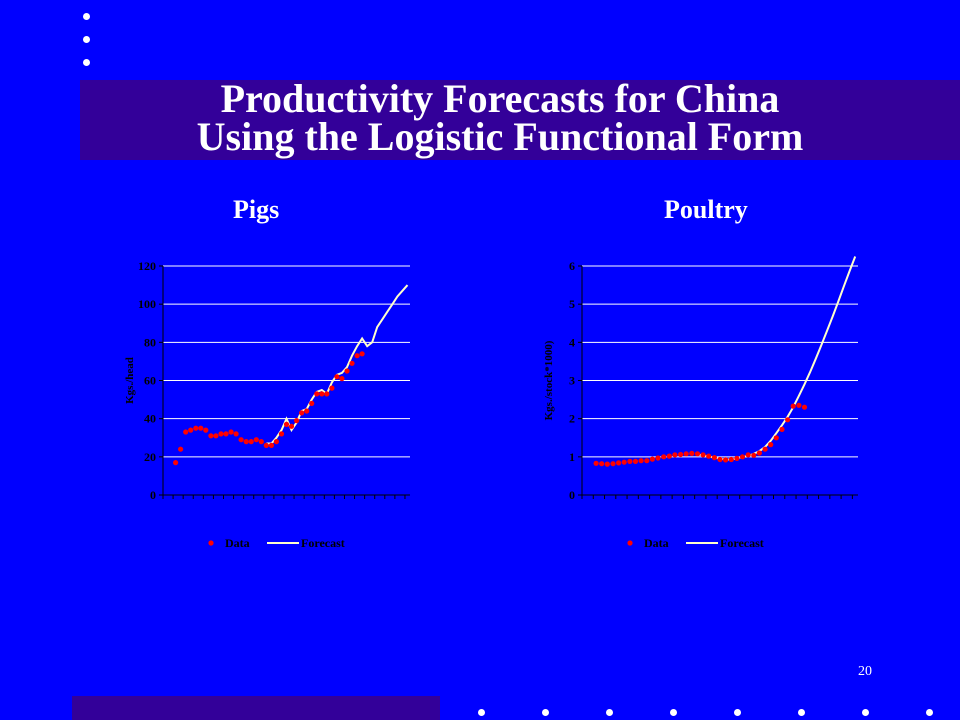  What do you see at coordinates (656, 543) in the screenshot?
I see `poultry-legend-data-label: Data` at bounding box center [656, 543].